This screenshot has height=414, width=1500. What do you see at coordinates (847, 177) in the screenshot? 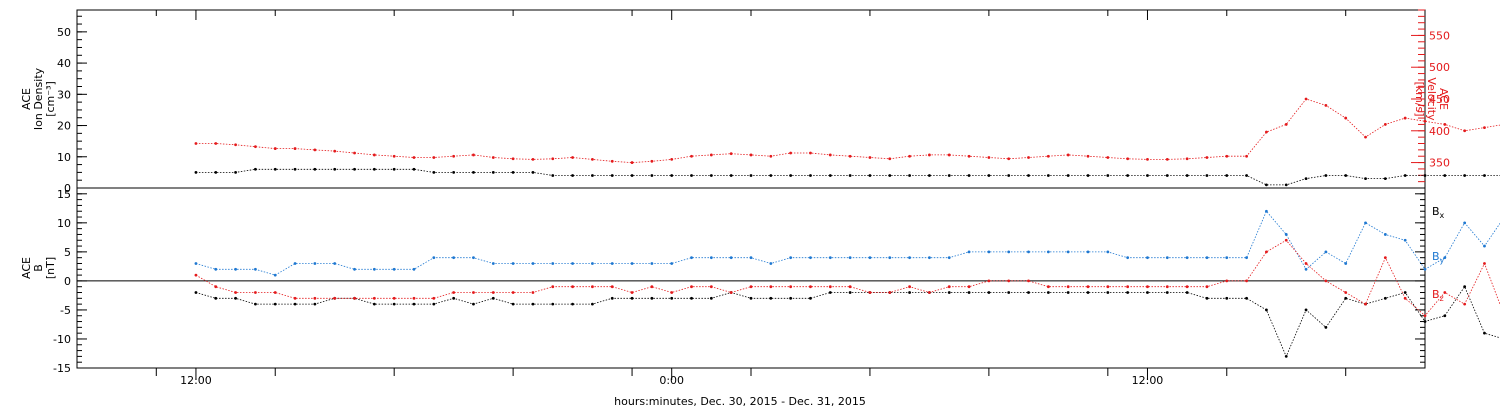
I see `top-series-ion-density` at bounding box center [847, 177].